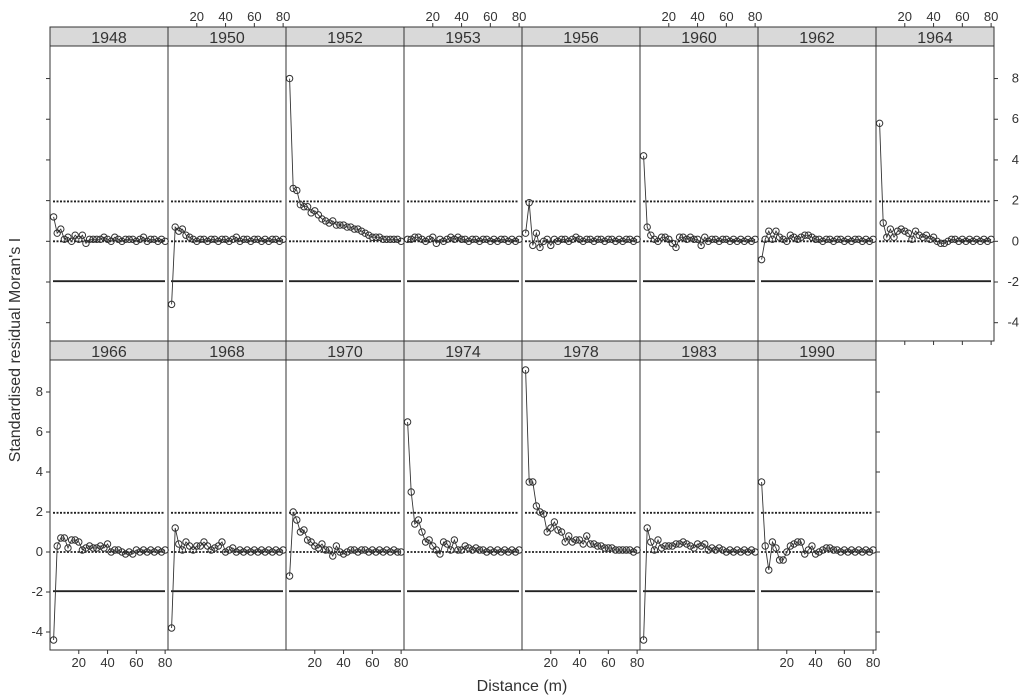 This screenshot has height=695, width=1025. I want to click on x-axis-label: Distance (m), so click(522, 686).